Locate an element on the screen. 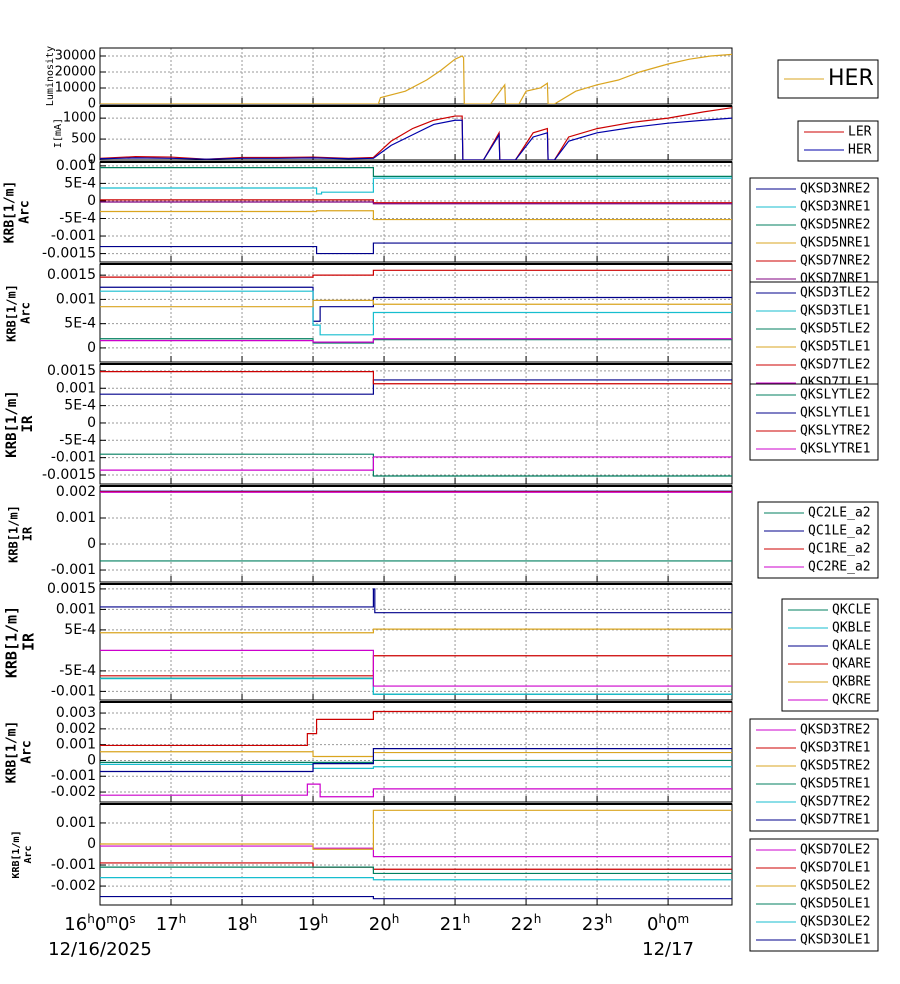 Image resolution: width=900 pixels, height=984 pixels. legend-label: QKSD7OLE2 is located at coordinates (835, 850).